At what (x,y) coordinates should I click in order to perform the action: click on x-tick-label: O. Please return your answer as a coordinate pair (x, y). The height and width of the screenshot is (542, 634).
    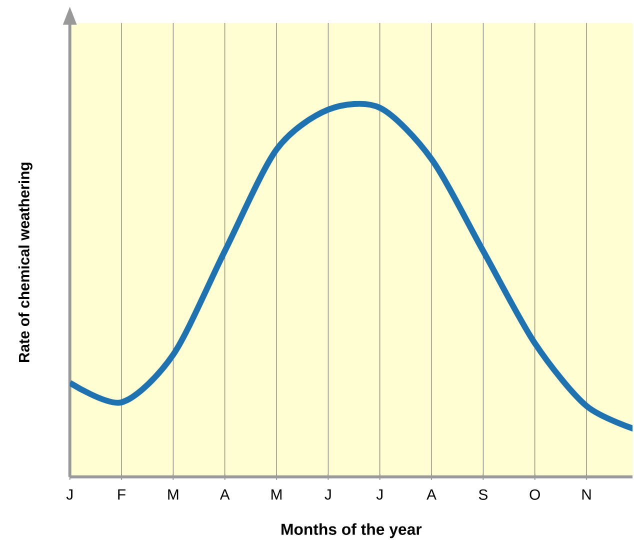
    Looking at the image, I should click on (535, 494).